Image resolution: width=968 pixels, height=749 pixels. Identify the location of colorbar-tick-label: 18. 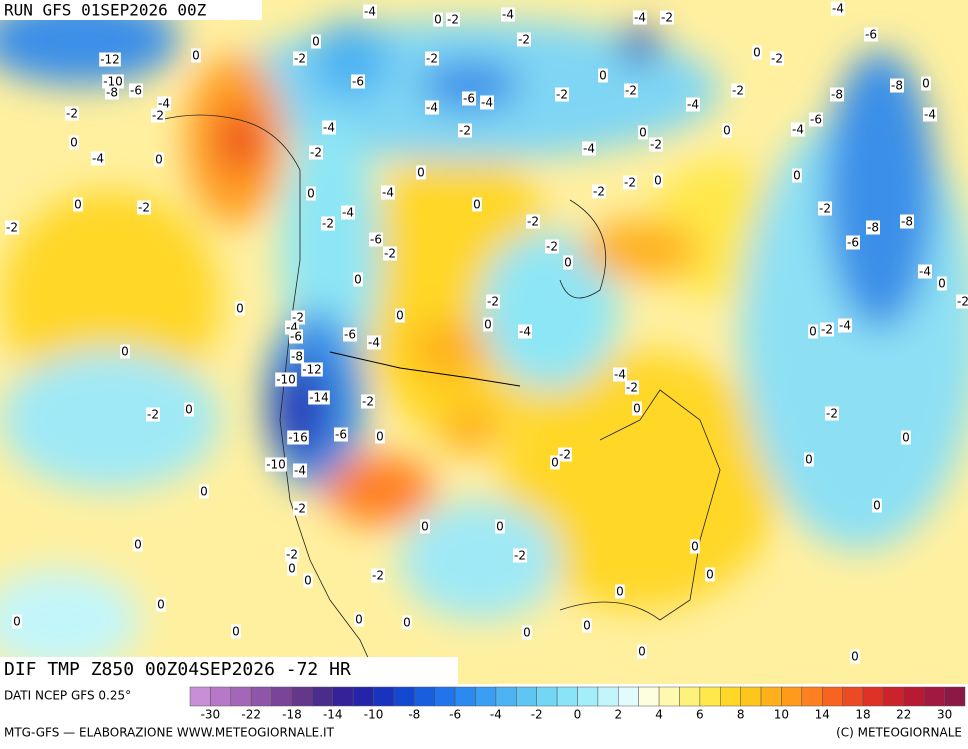
(862, 715).